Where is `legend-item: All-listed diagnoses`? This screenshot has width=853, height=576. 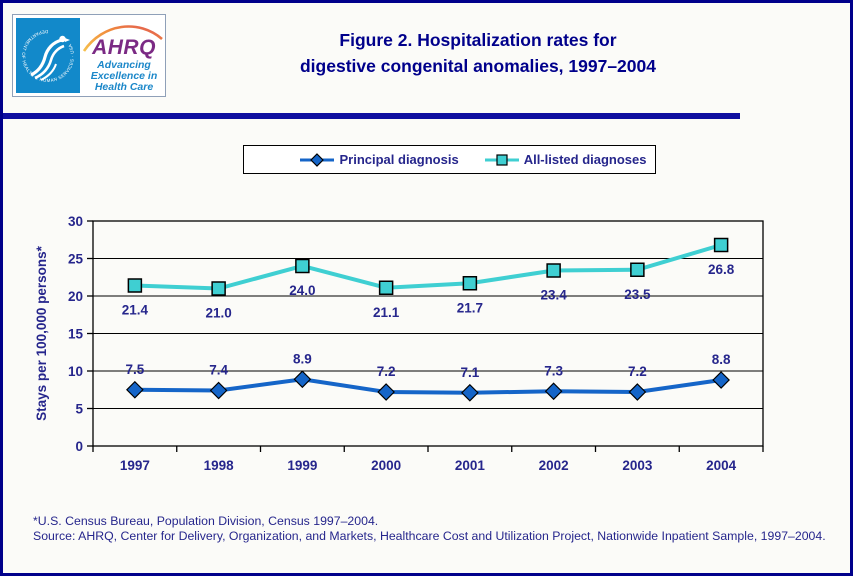
legend-item: All-listed diagnoses is located at coordinates (565, 160).